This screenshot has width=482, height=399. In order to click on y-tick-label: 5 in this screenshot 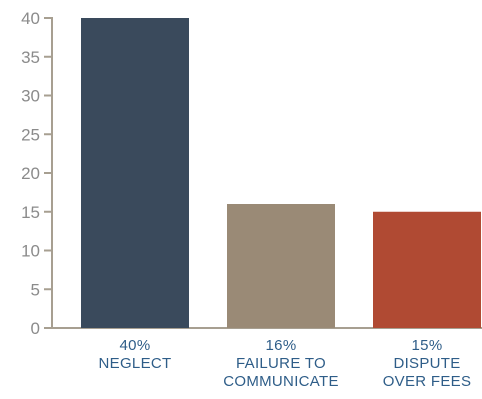, I will do `click(35, 289)`.